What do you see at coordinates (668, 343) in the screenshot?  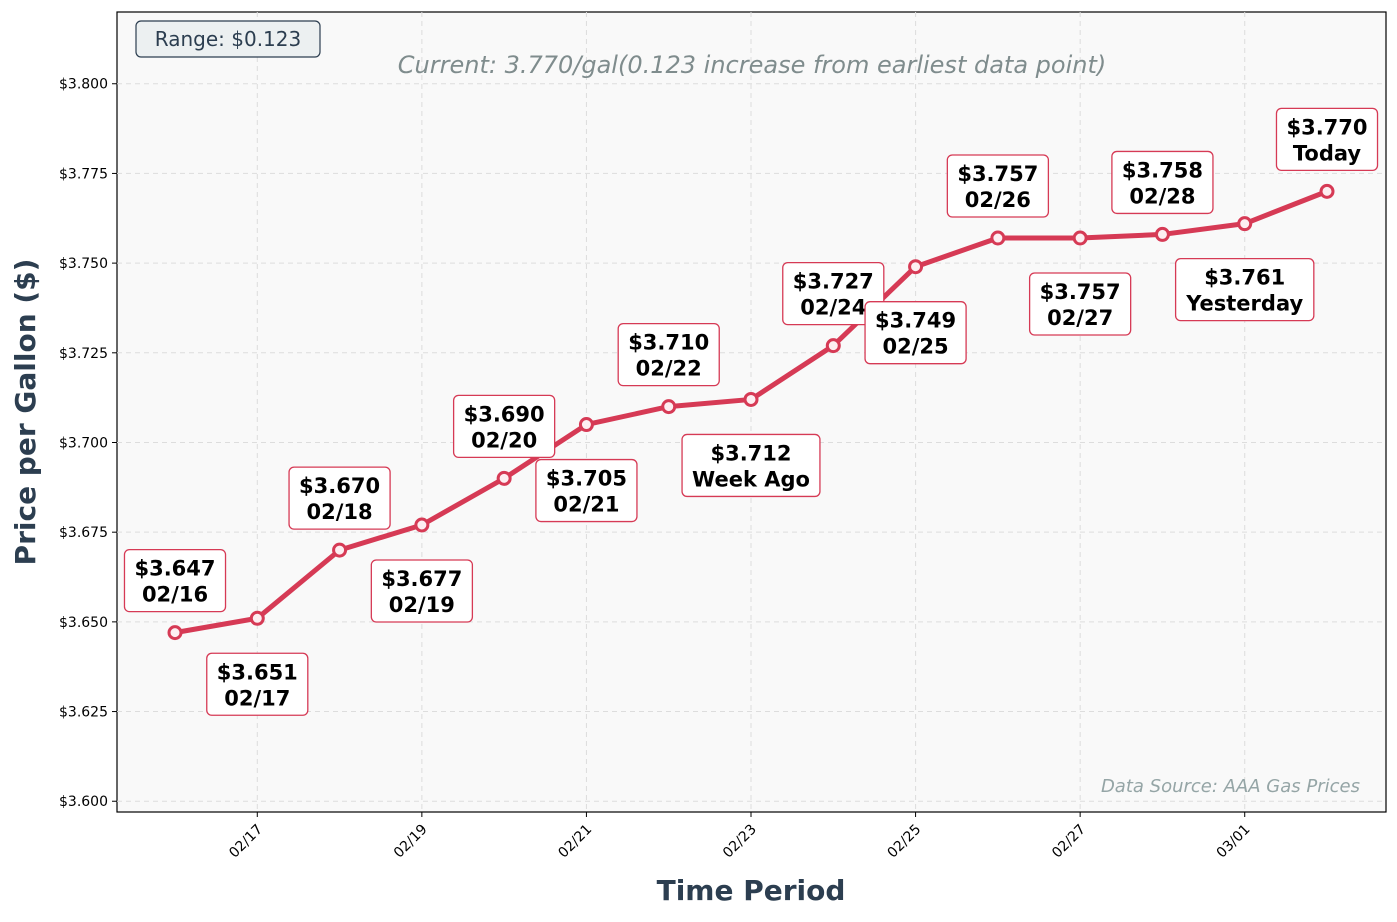 I see `data-label-price: $3.710` at bounding box center [668, 343].